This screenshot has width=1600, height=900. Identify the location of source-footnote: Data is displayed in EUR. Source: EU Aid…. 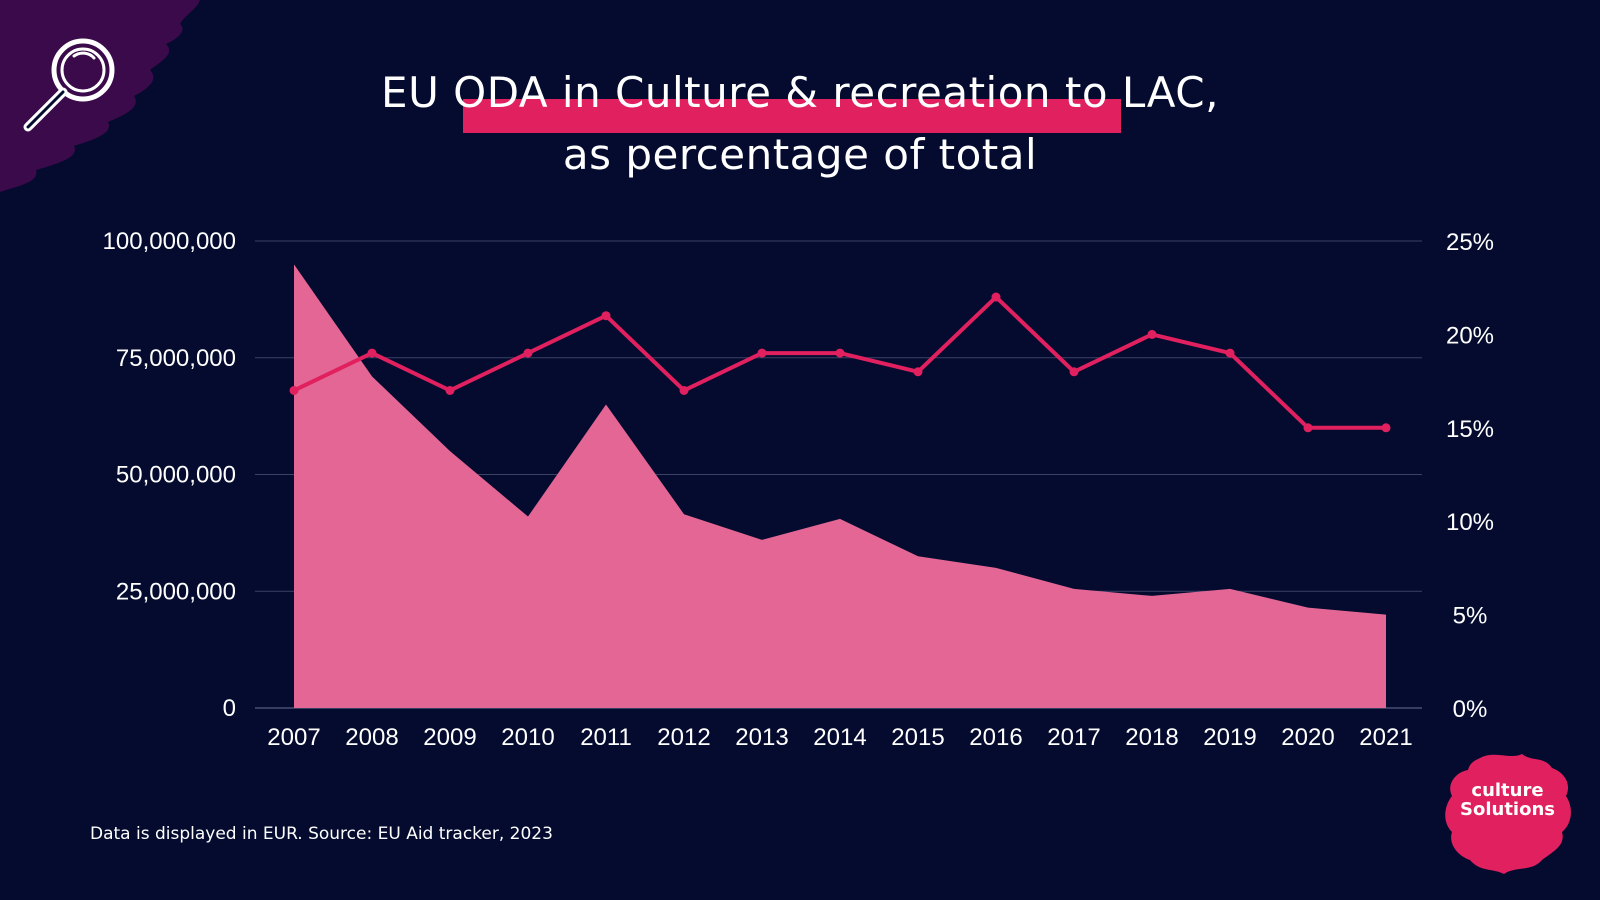
(321, 834).